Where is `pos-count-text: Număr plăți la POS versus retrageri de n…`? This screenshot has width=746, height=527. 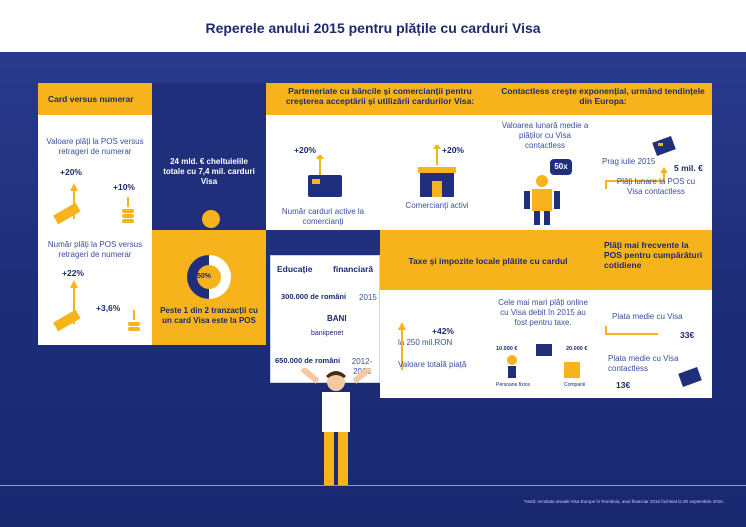 pos-count-text: Număr plăți la POS versus retrageri de n… is located at coordinates (95, 249).